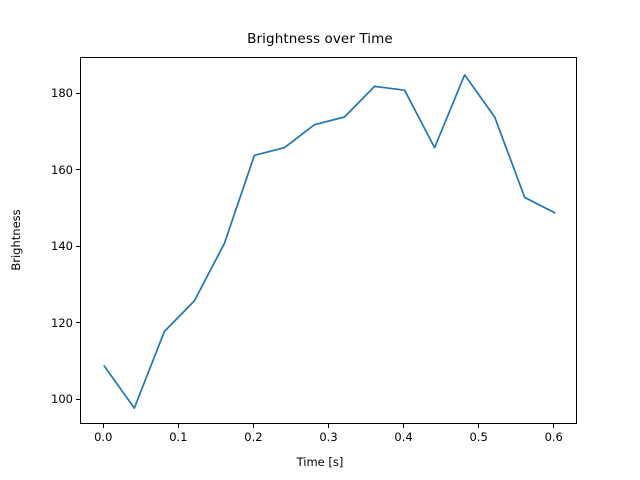  I want to click on chart-title: Brightness over Time, so click(320, 39).